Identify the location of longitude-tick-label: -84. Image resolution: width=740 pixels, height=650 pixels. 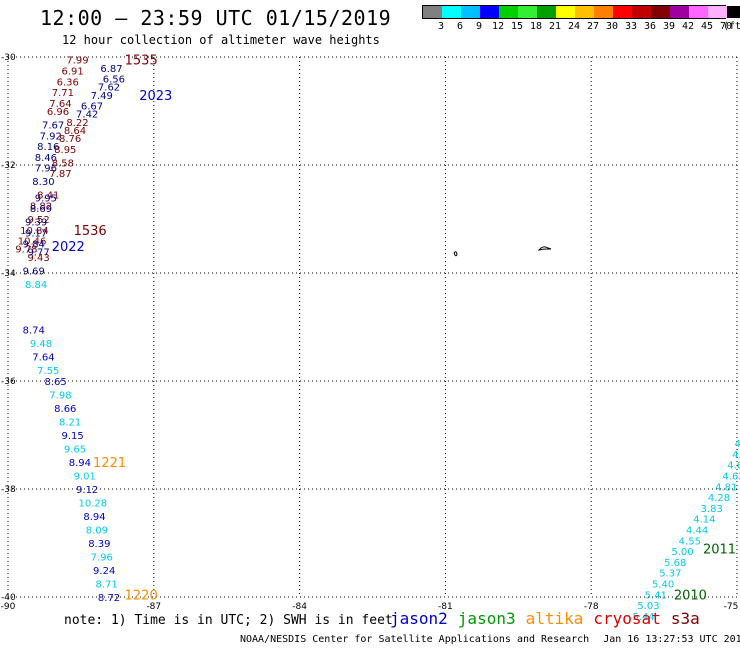
(299, 607).